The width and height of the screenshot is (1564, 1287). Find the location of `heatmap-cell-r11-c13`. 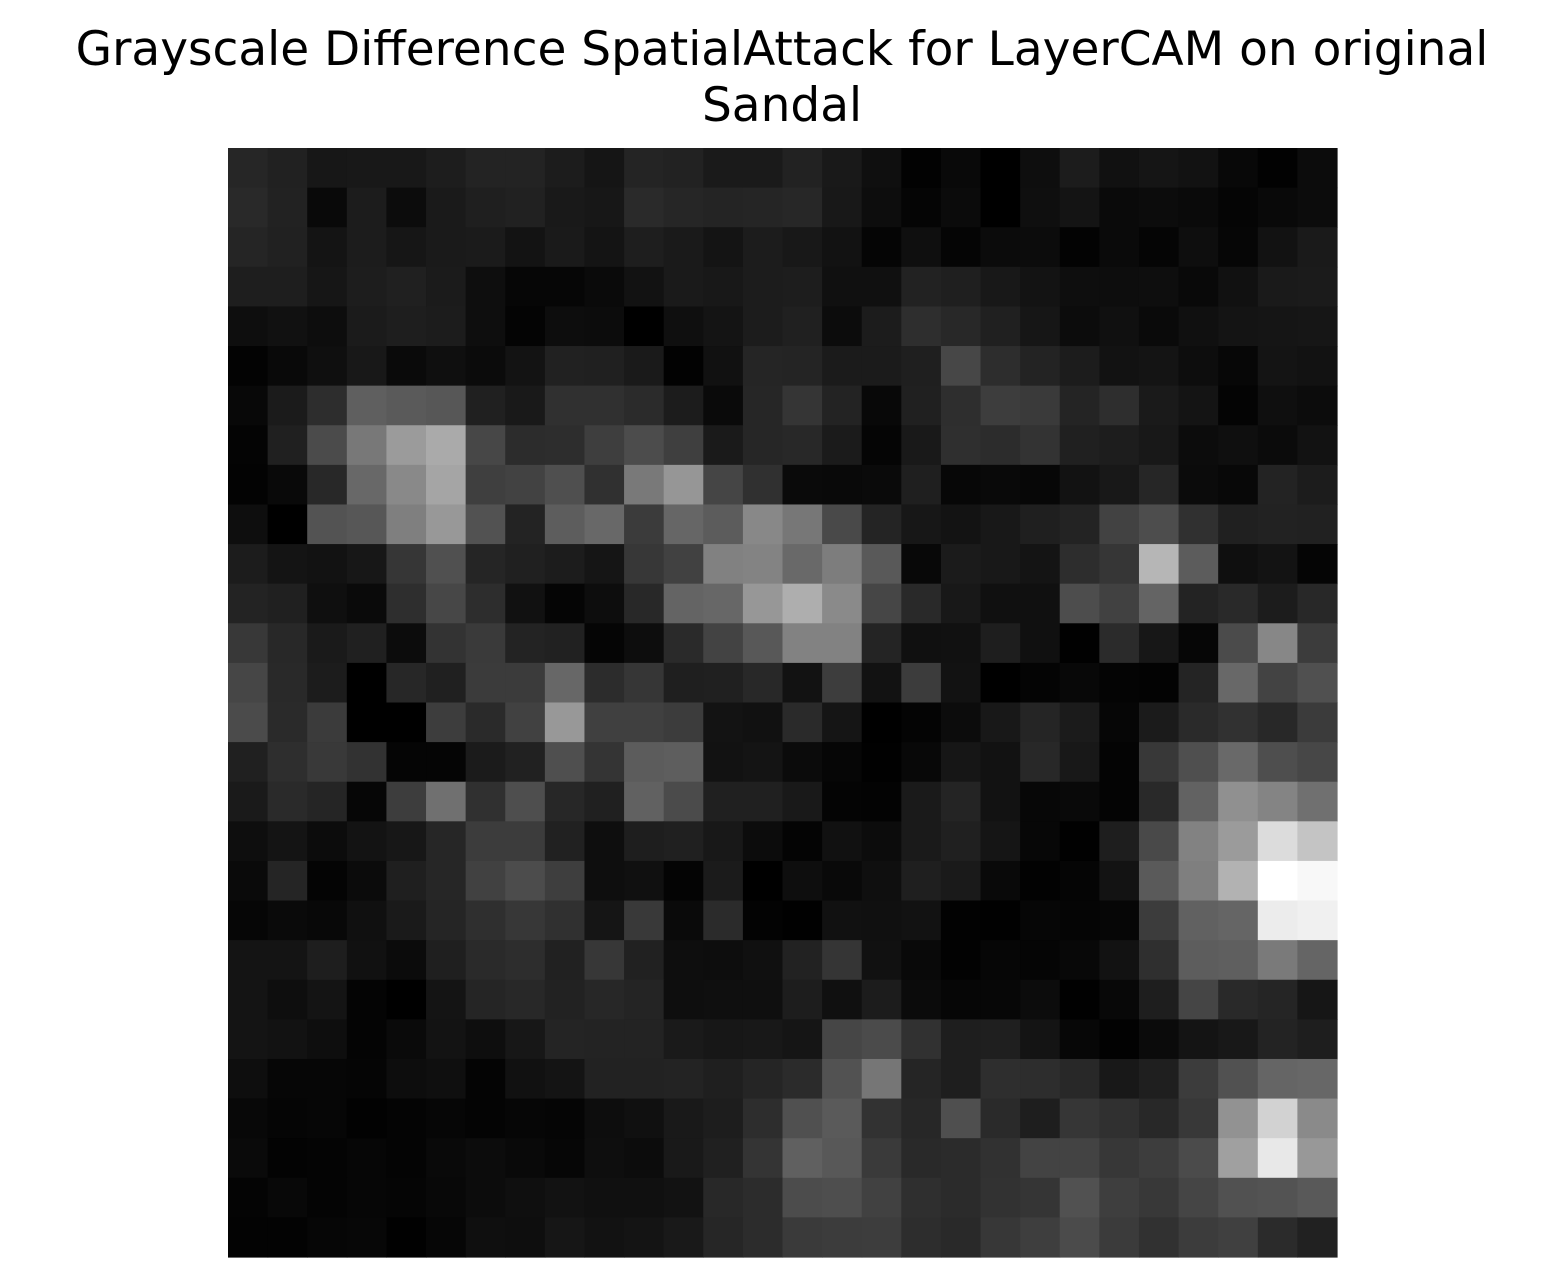

heatmap-cell-r11-c13 is located at coordinates (763, 603).